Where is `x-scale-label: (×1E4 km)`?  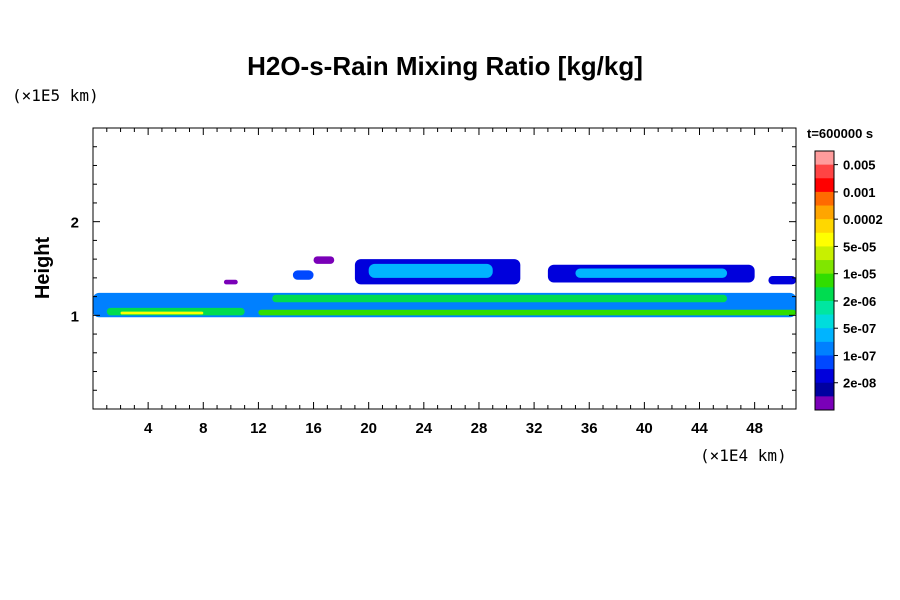
x-scale-label: (×1E4 km) is located at coordinates (743, 455).